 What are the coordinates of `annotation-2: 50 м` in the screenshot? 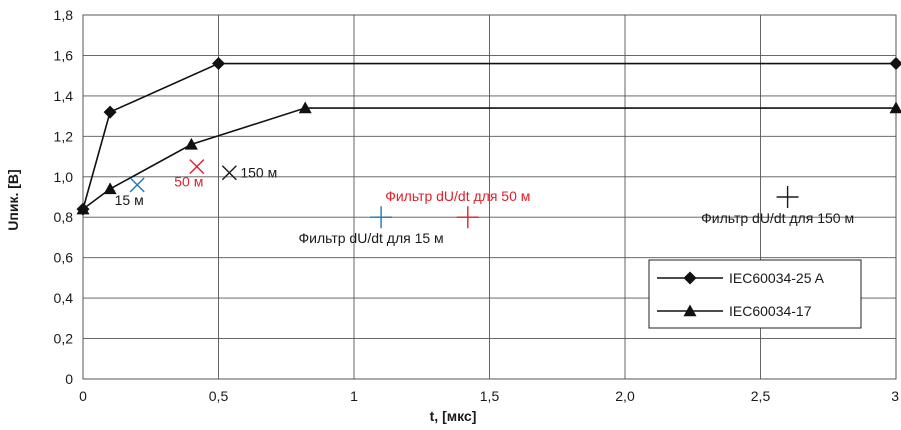 It's located at (189, 174).